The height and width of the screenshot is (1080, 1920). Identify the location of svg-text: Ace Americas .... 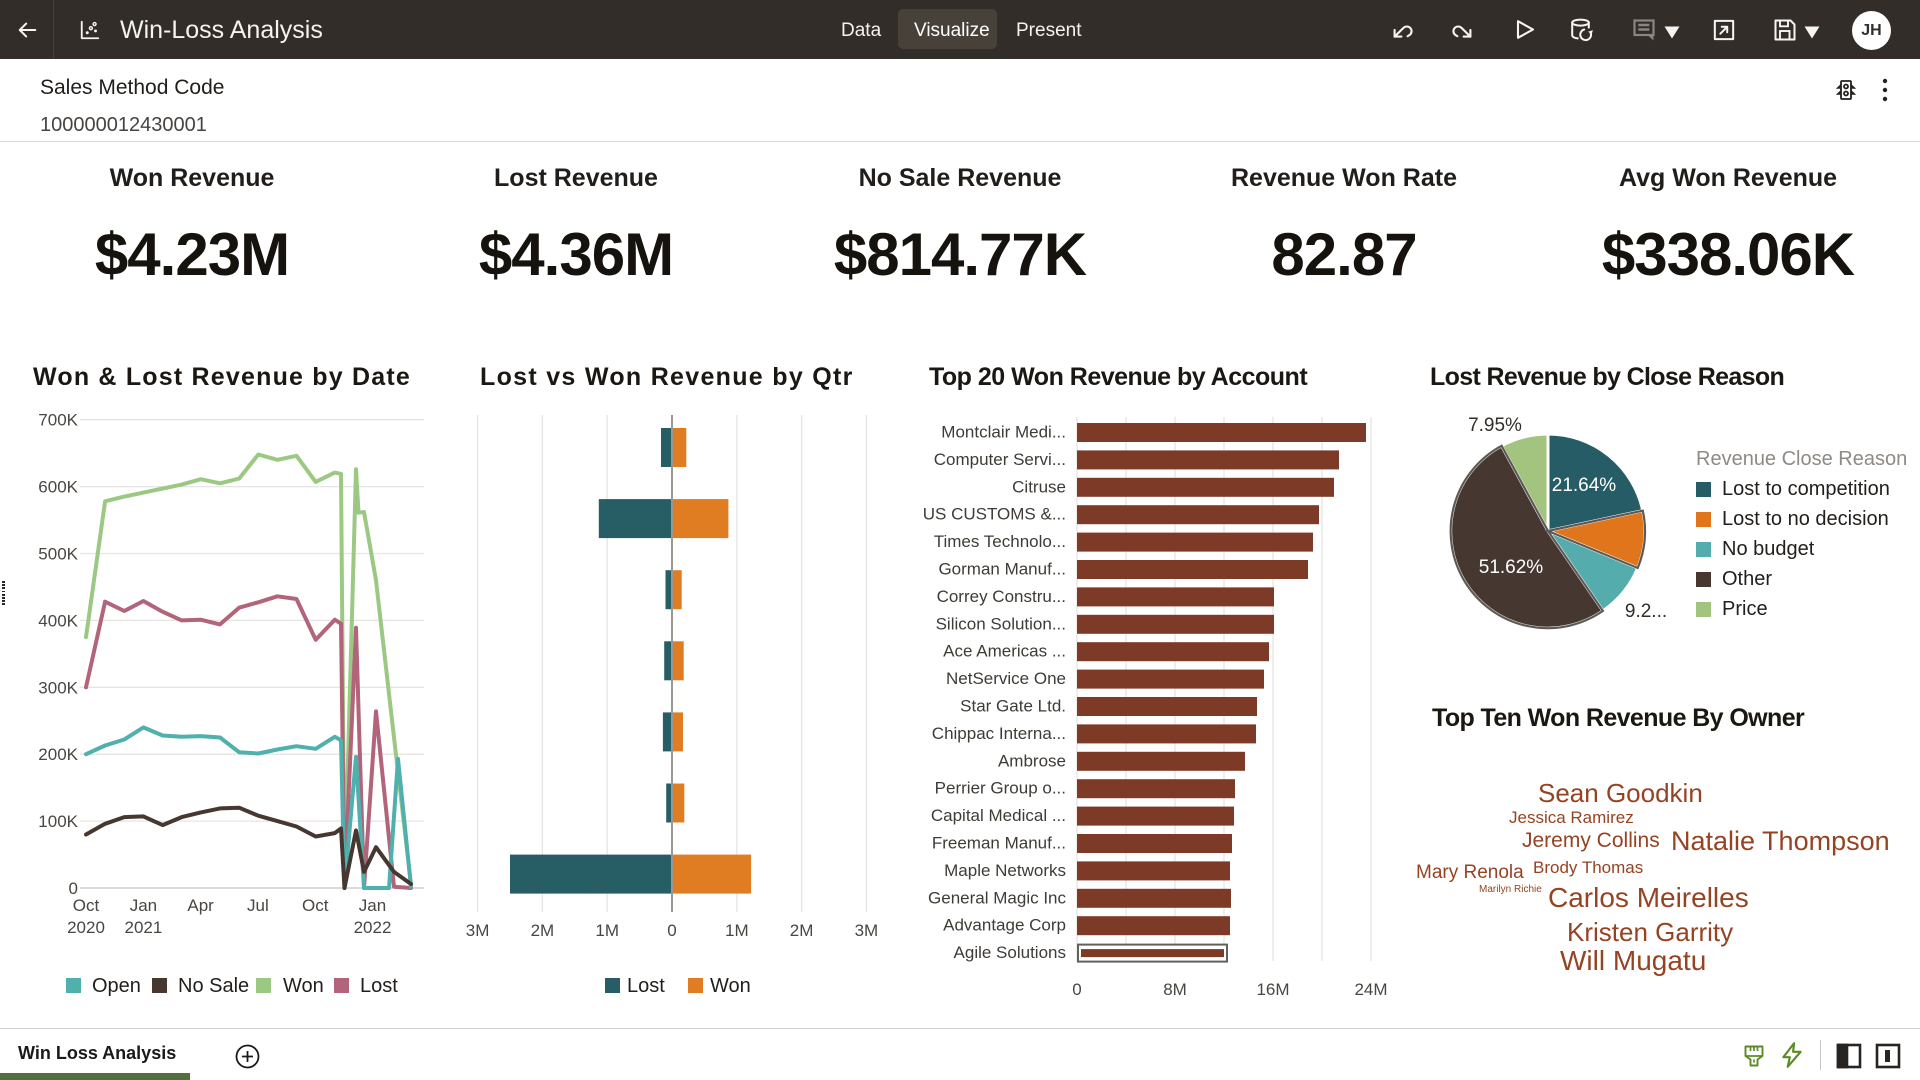
(1004, 651).